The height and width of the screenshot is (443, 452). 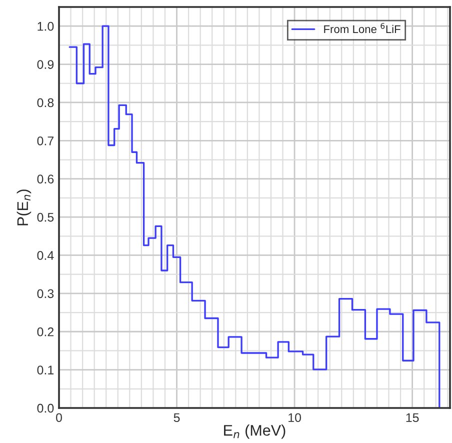 What do you see at coordinates (177, 417) in the screenshot?
I see `x-tick-label: 5` at bounding box center [177, 417].